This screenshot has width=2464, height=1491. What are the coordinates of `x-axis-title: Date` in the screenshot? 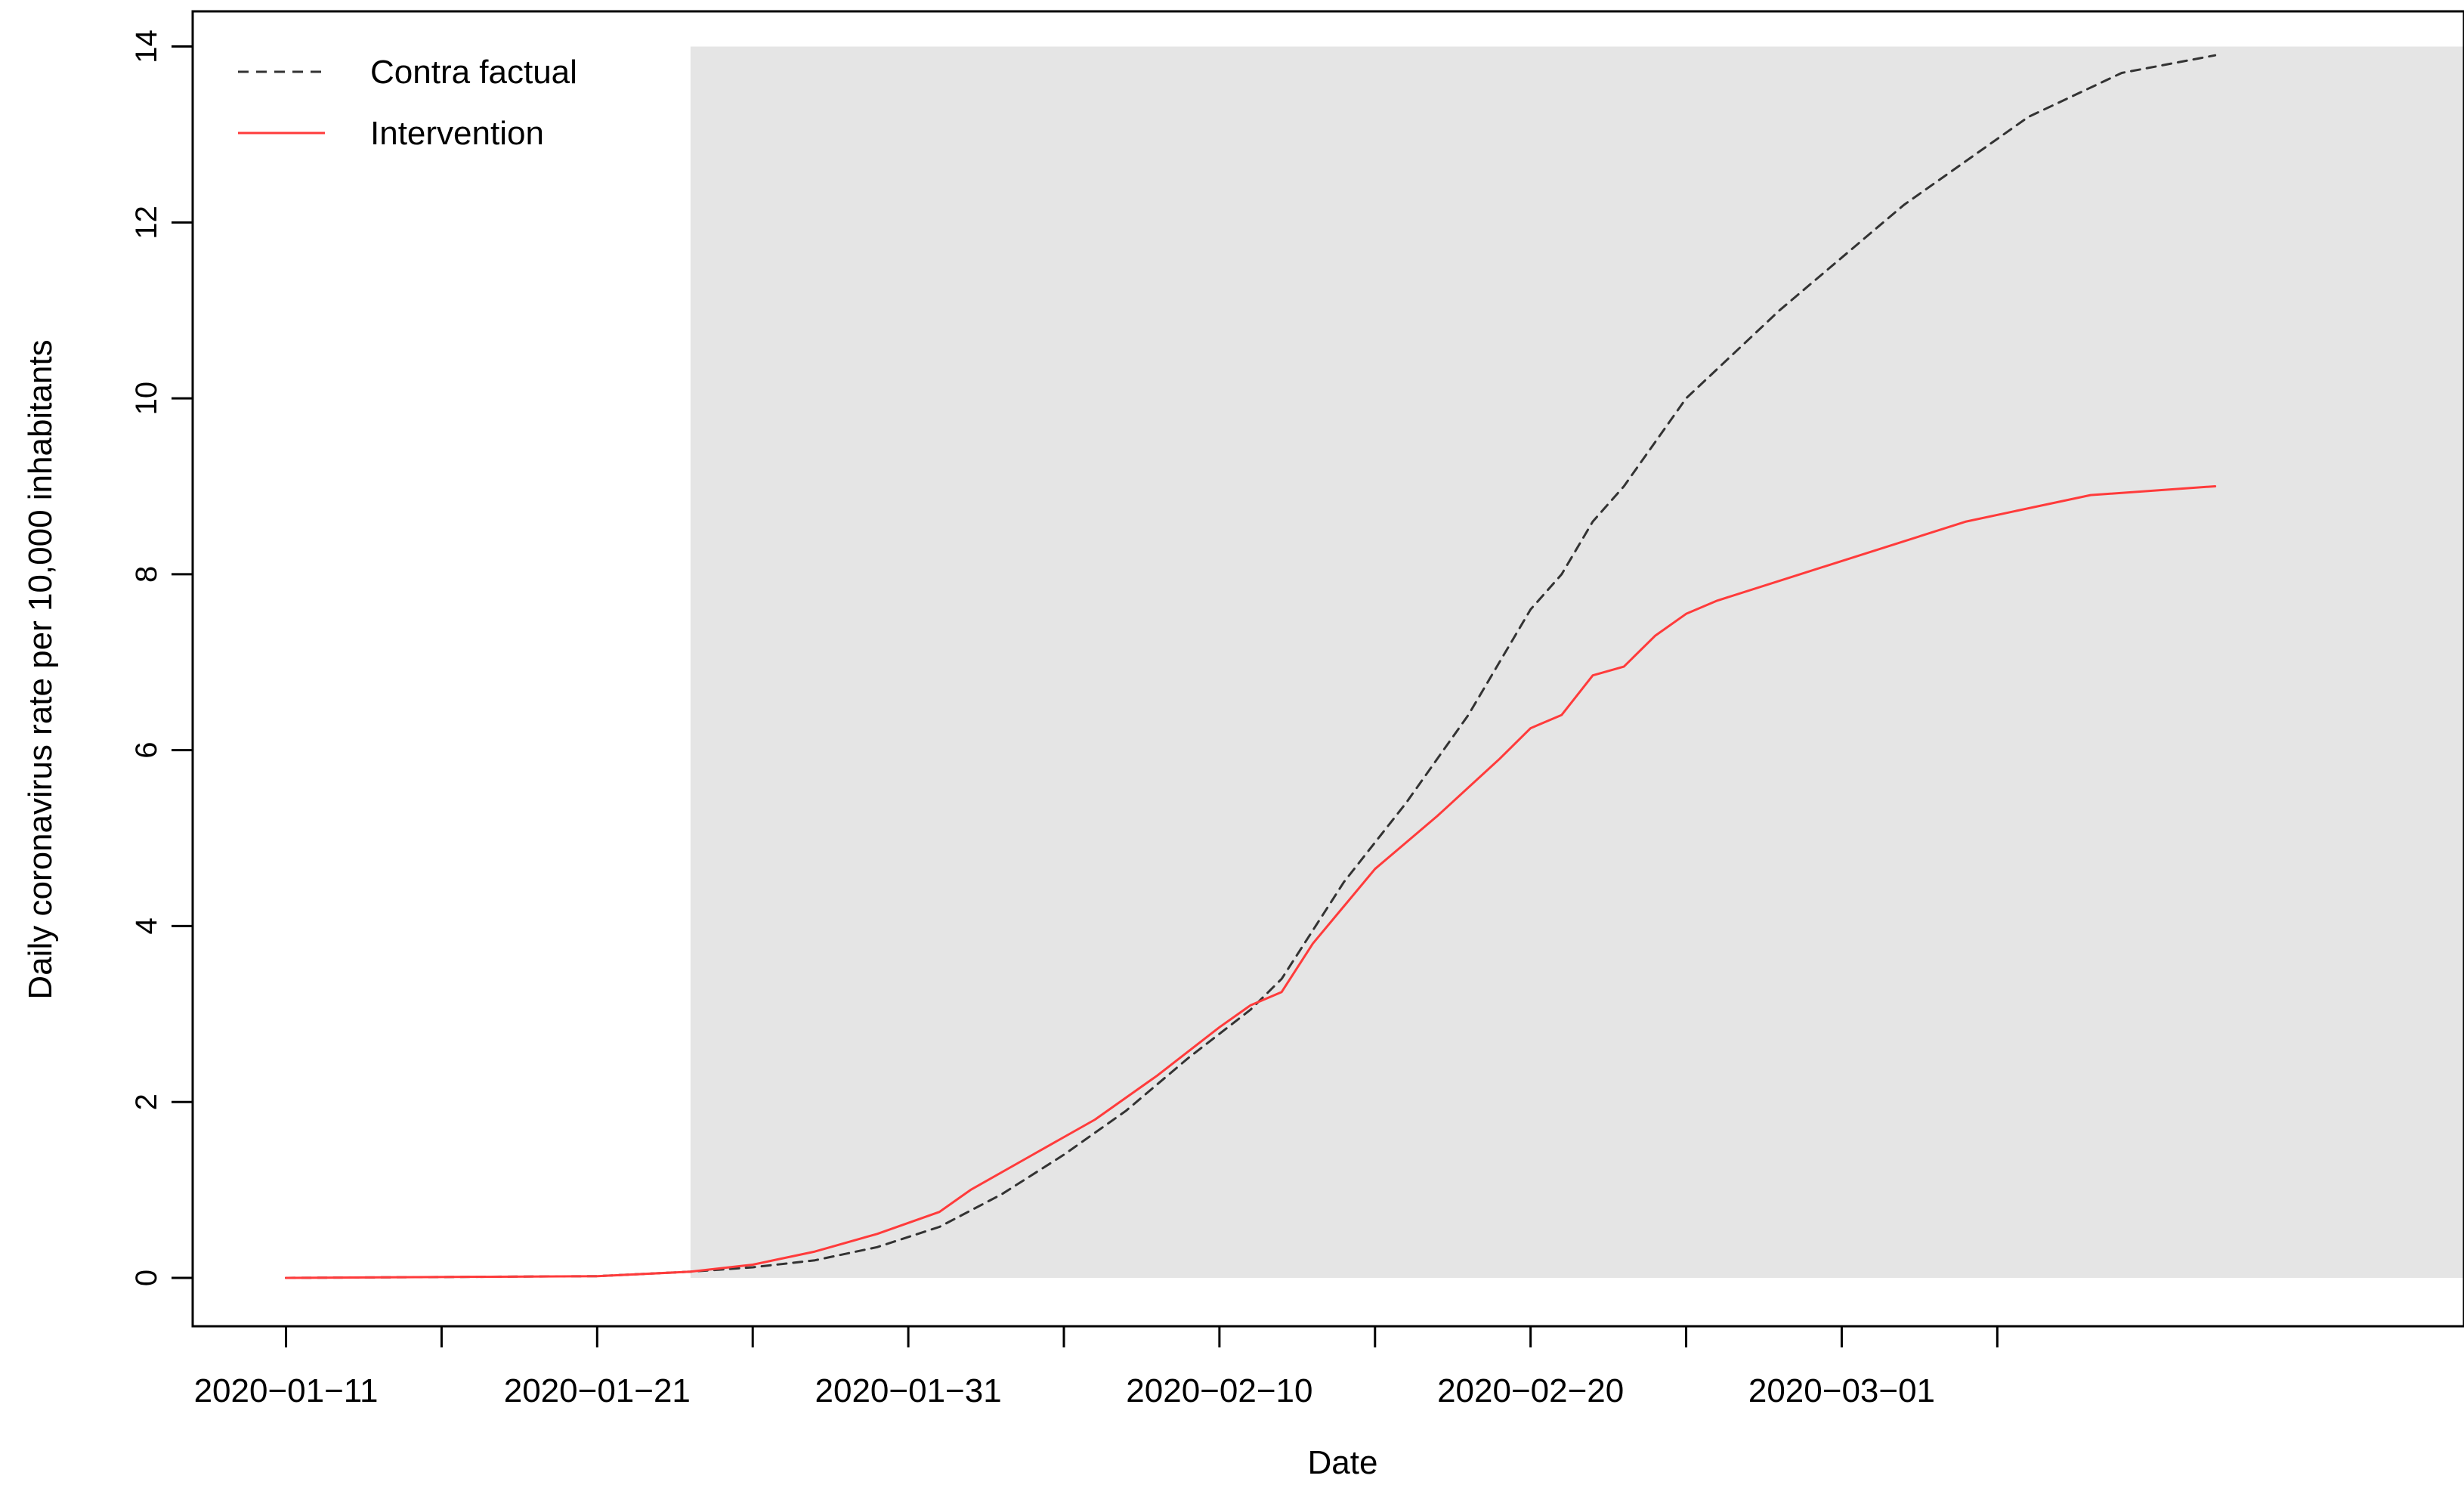 It's located at (1343, 1462).